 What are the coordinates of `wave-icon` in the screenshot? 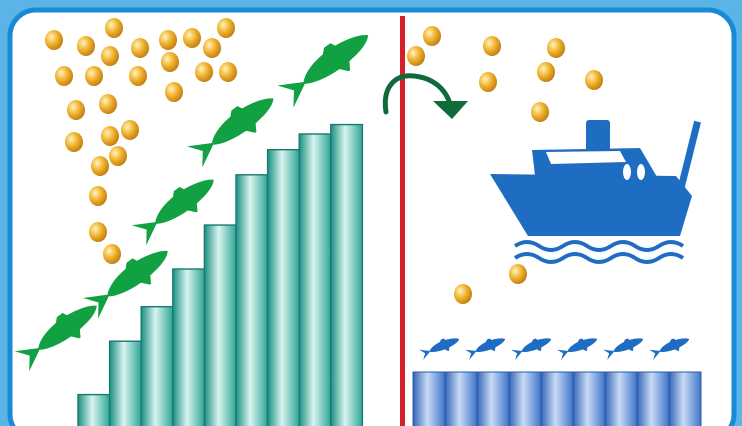 It's located at (599, 252).